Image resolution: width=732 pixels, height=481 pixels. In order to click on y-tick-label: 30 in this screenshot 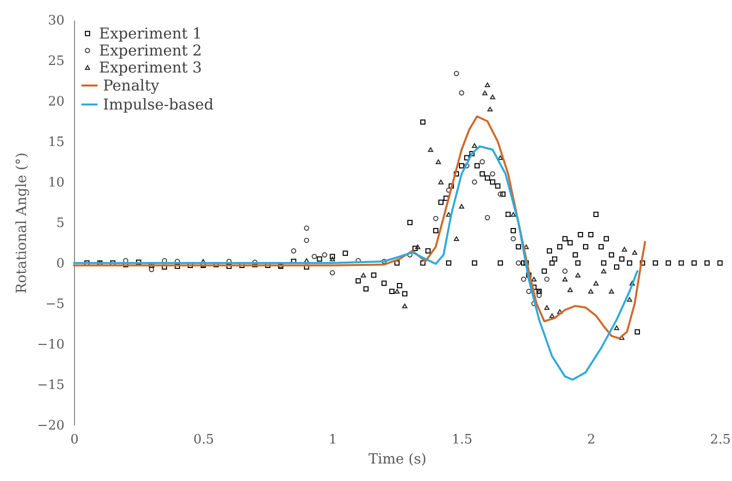, I will do `click(56, 21)`.